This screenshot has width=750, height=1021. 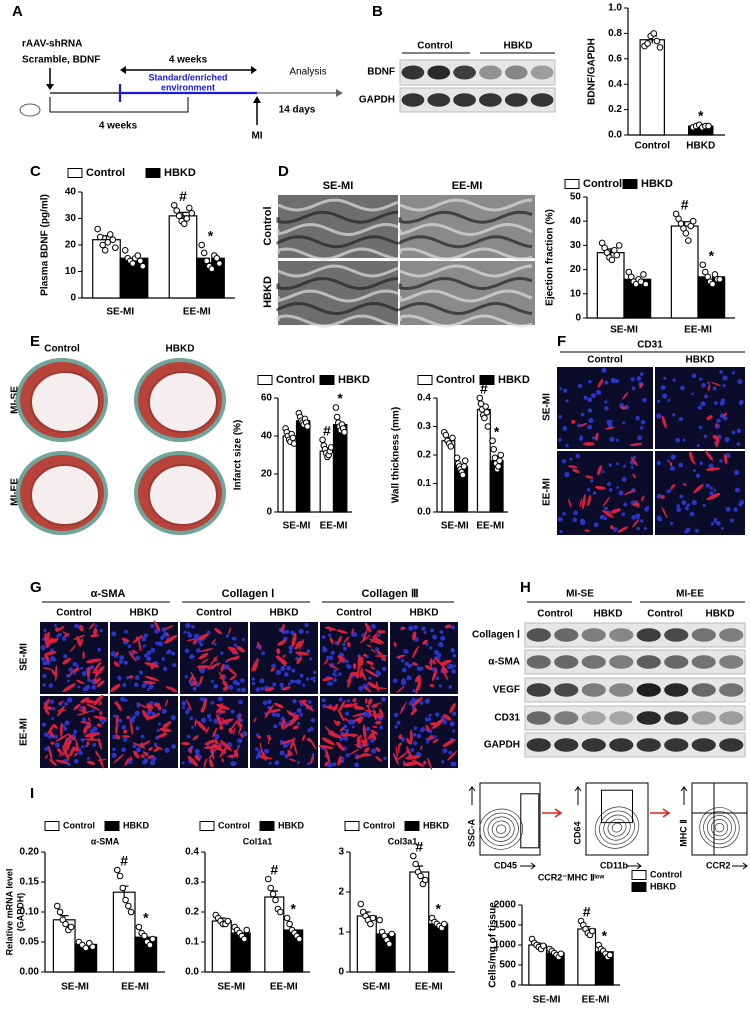 What do you see at coordinates (30, 110) in the screenshot?
I see `mouse-icon` at bounding box center [30, 110].